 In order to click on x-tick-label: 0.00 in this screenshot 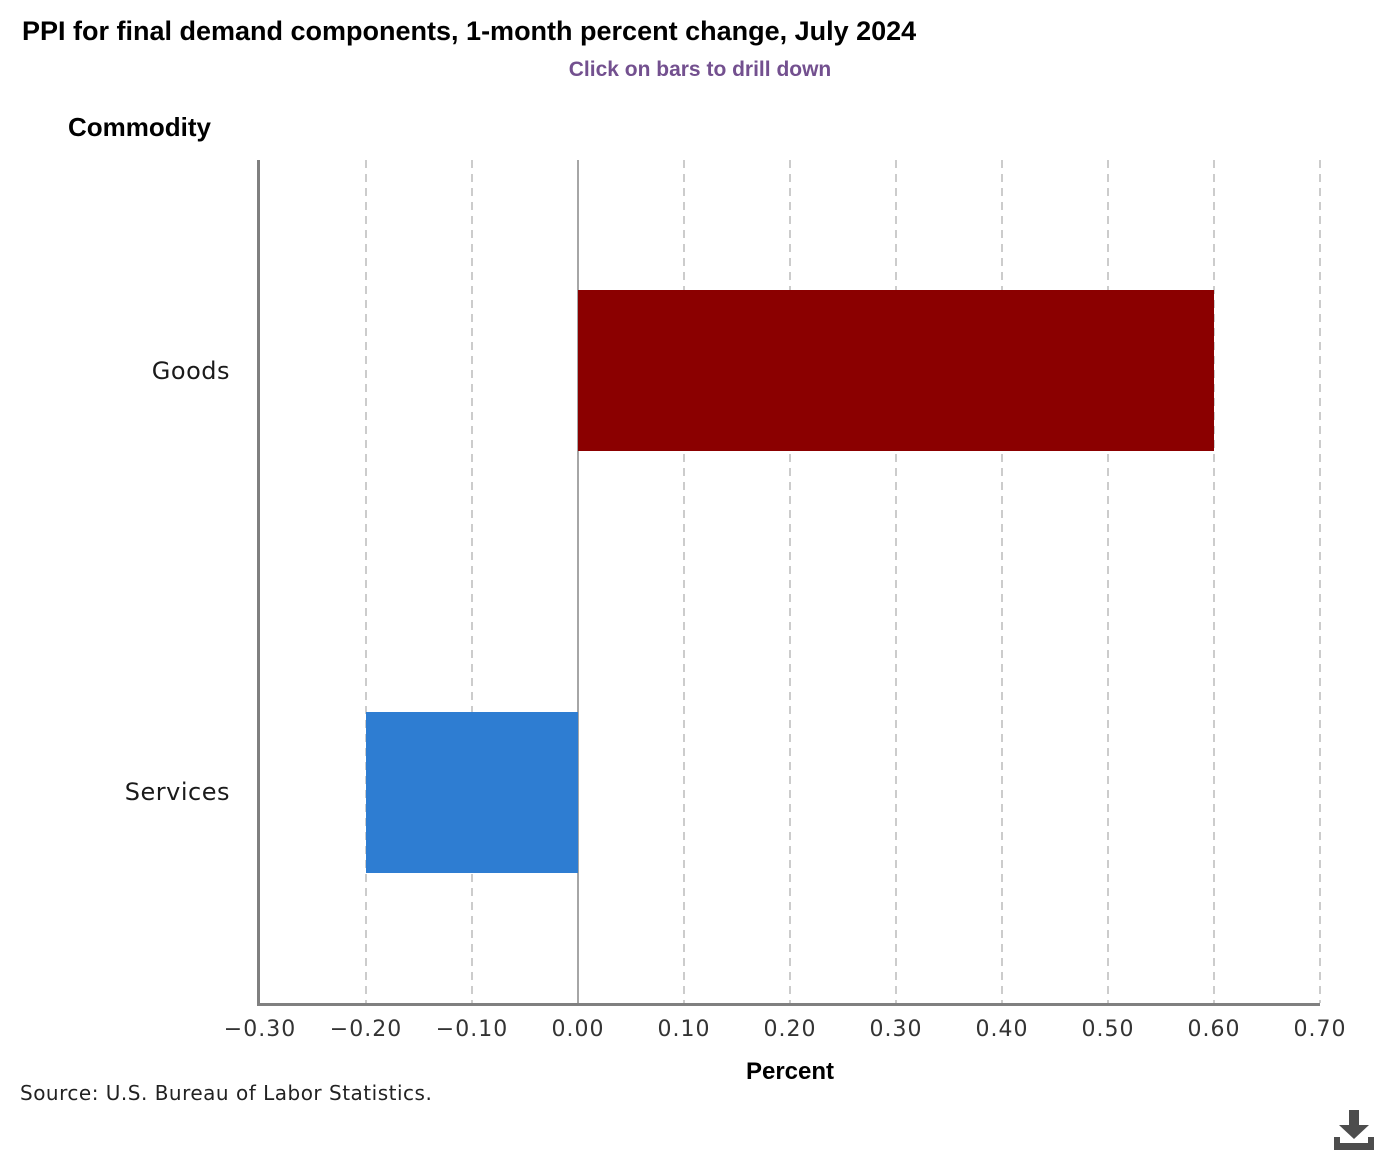, I will do `click(578, 1029)`.